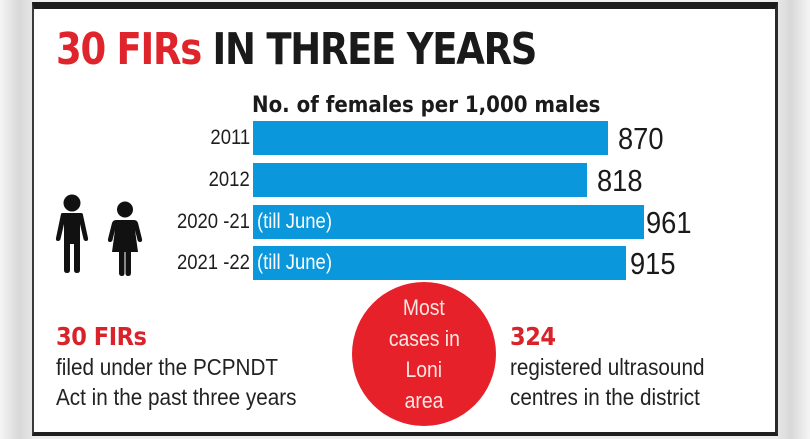 The height and width of the screenshot is (439, 810). What do you see at coordinates (426, 105) in the screenshot?
I see `chart-title: No. of females per 1,000 males` at bounding box center [426, 105].